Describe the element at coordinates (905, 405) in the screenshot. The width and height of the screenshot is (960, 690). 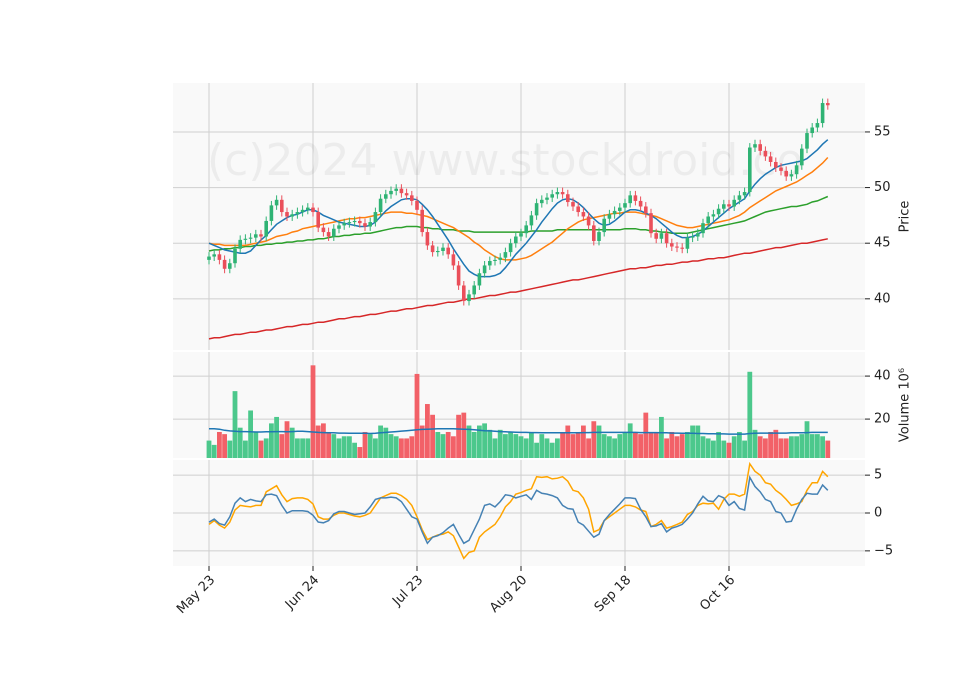
I see `y-axis-label: Volume 10⁶` at that location.